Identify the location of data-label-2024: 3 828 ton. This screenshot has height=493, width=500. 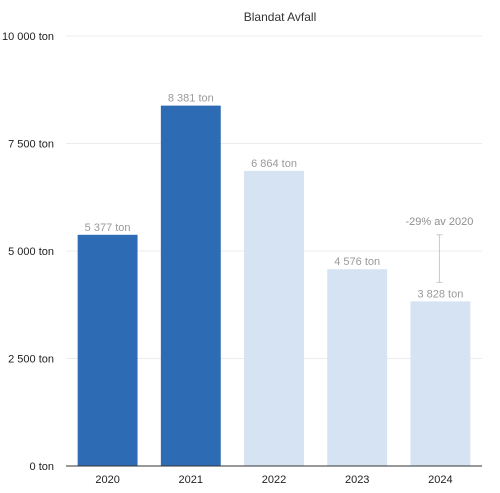
(440, 294).